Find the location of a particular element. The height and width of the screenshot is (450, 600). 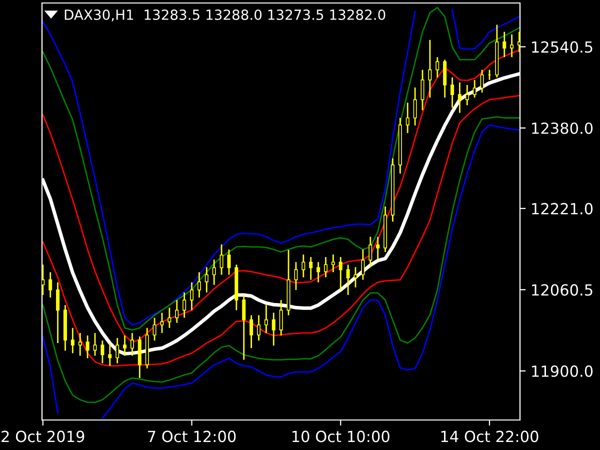

y-tick-label: 11900.0 is located at coordinates (562, 371).